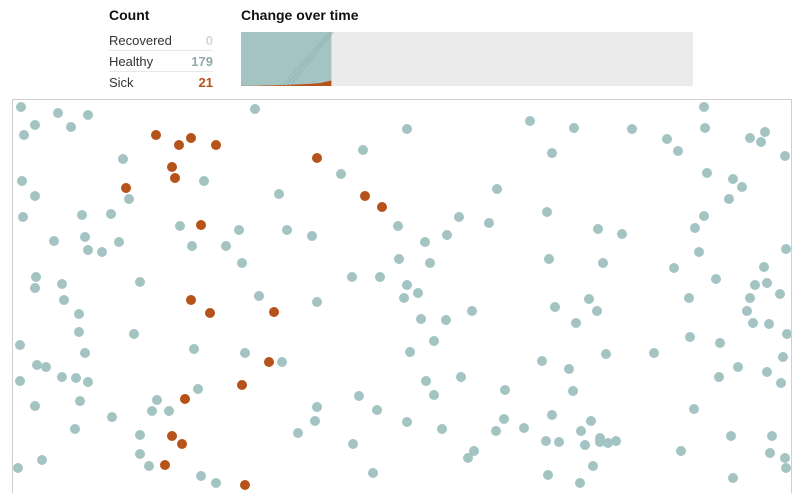 Image resolution: width=800 pixels, height=504 pixels. I want to click on healthy-area, so click(286, 59).